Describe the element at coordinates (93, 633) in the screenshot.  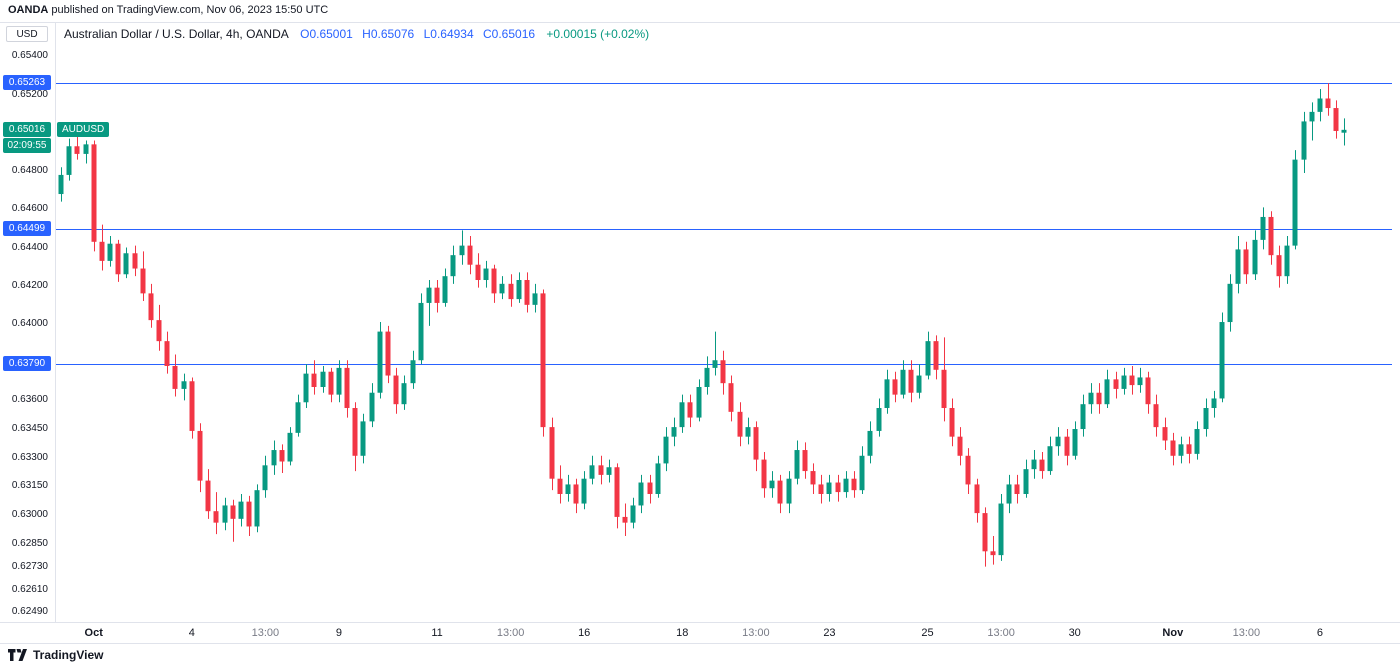
I see `time-tick-label: Oct` at that location.